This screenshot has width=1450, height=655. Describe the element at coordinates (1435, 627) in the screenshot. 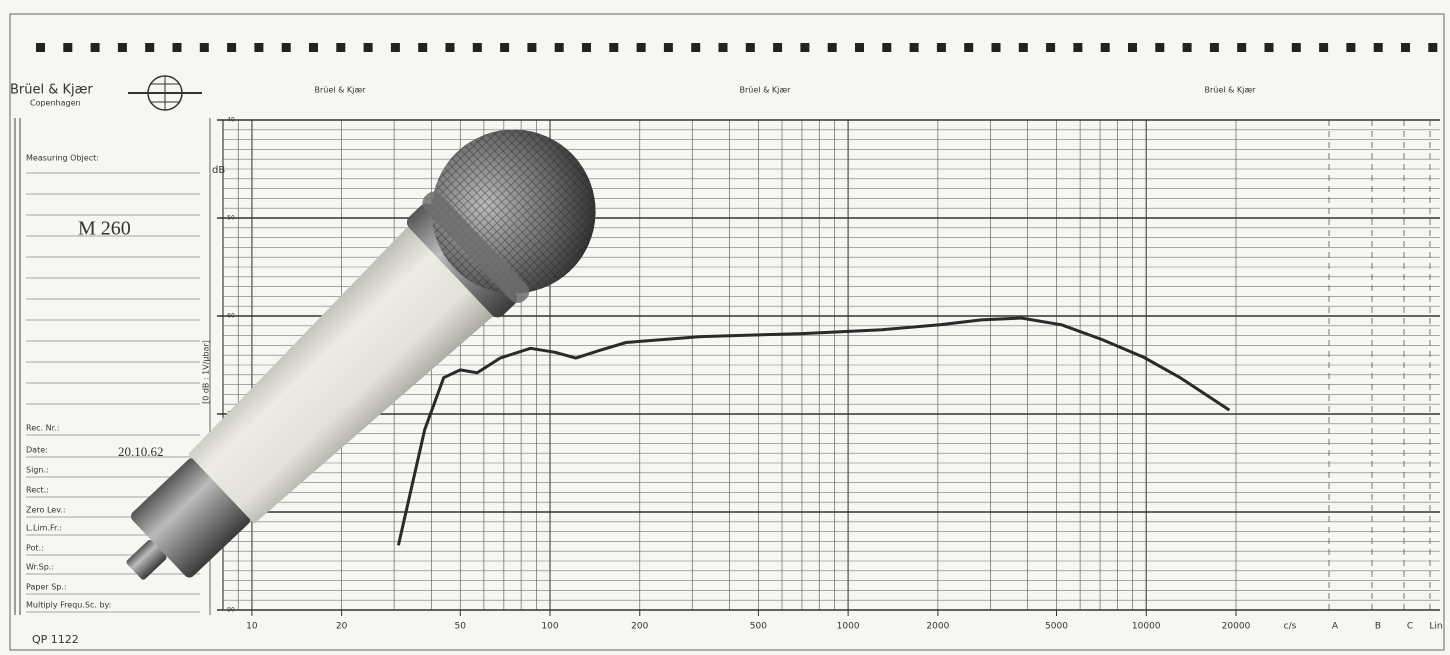

I see `column-label: Lin` at that location.